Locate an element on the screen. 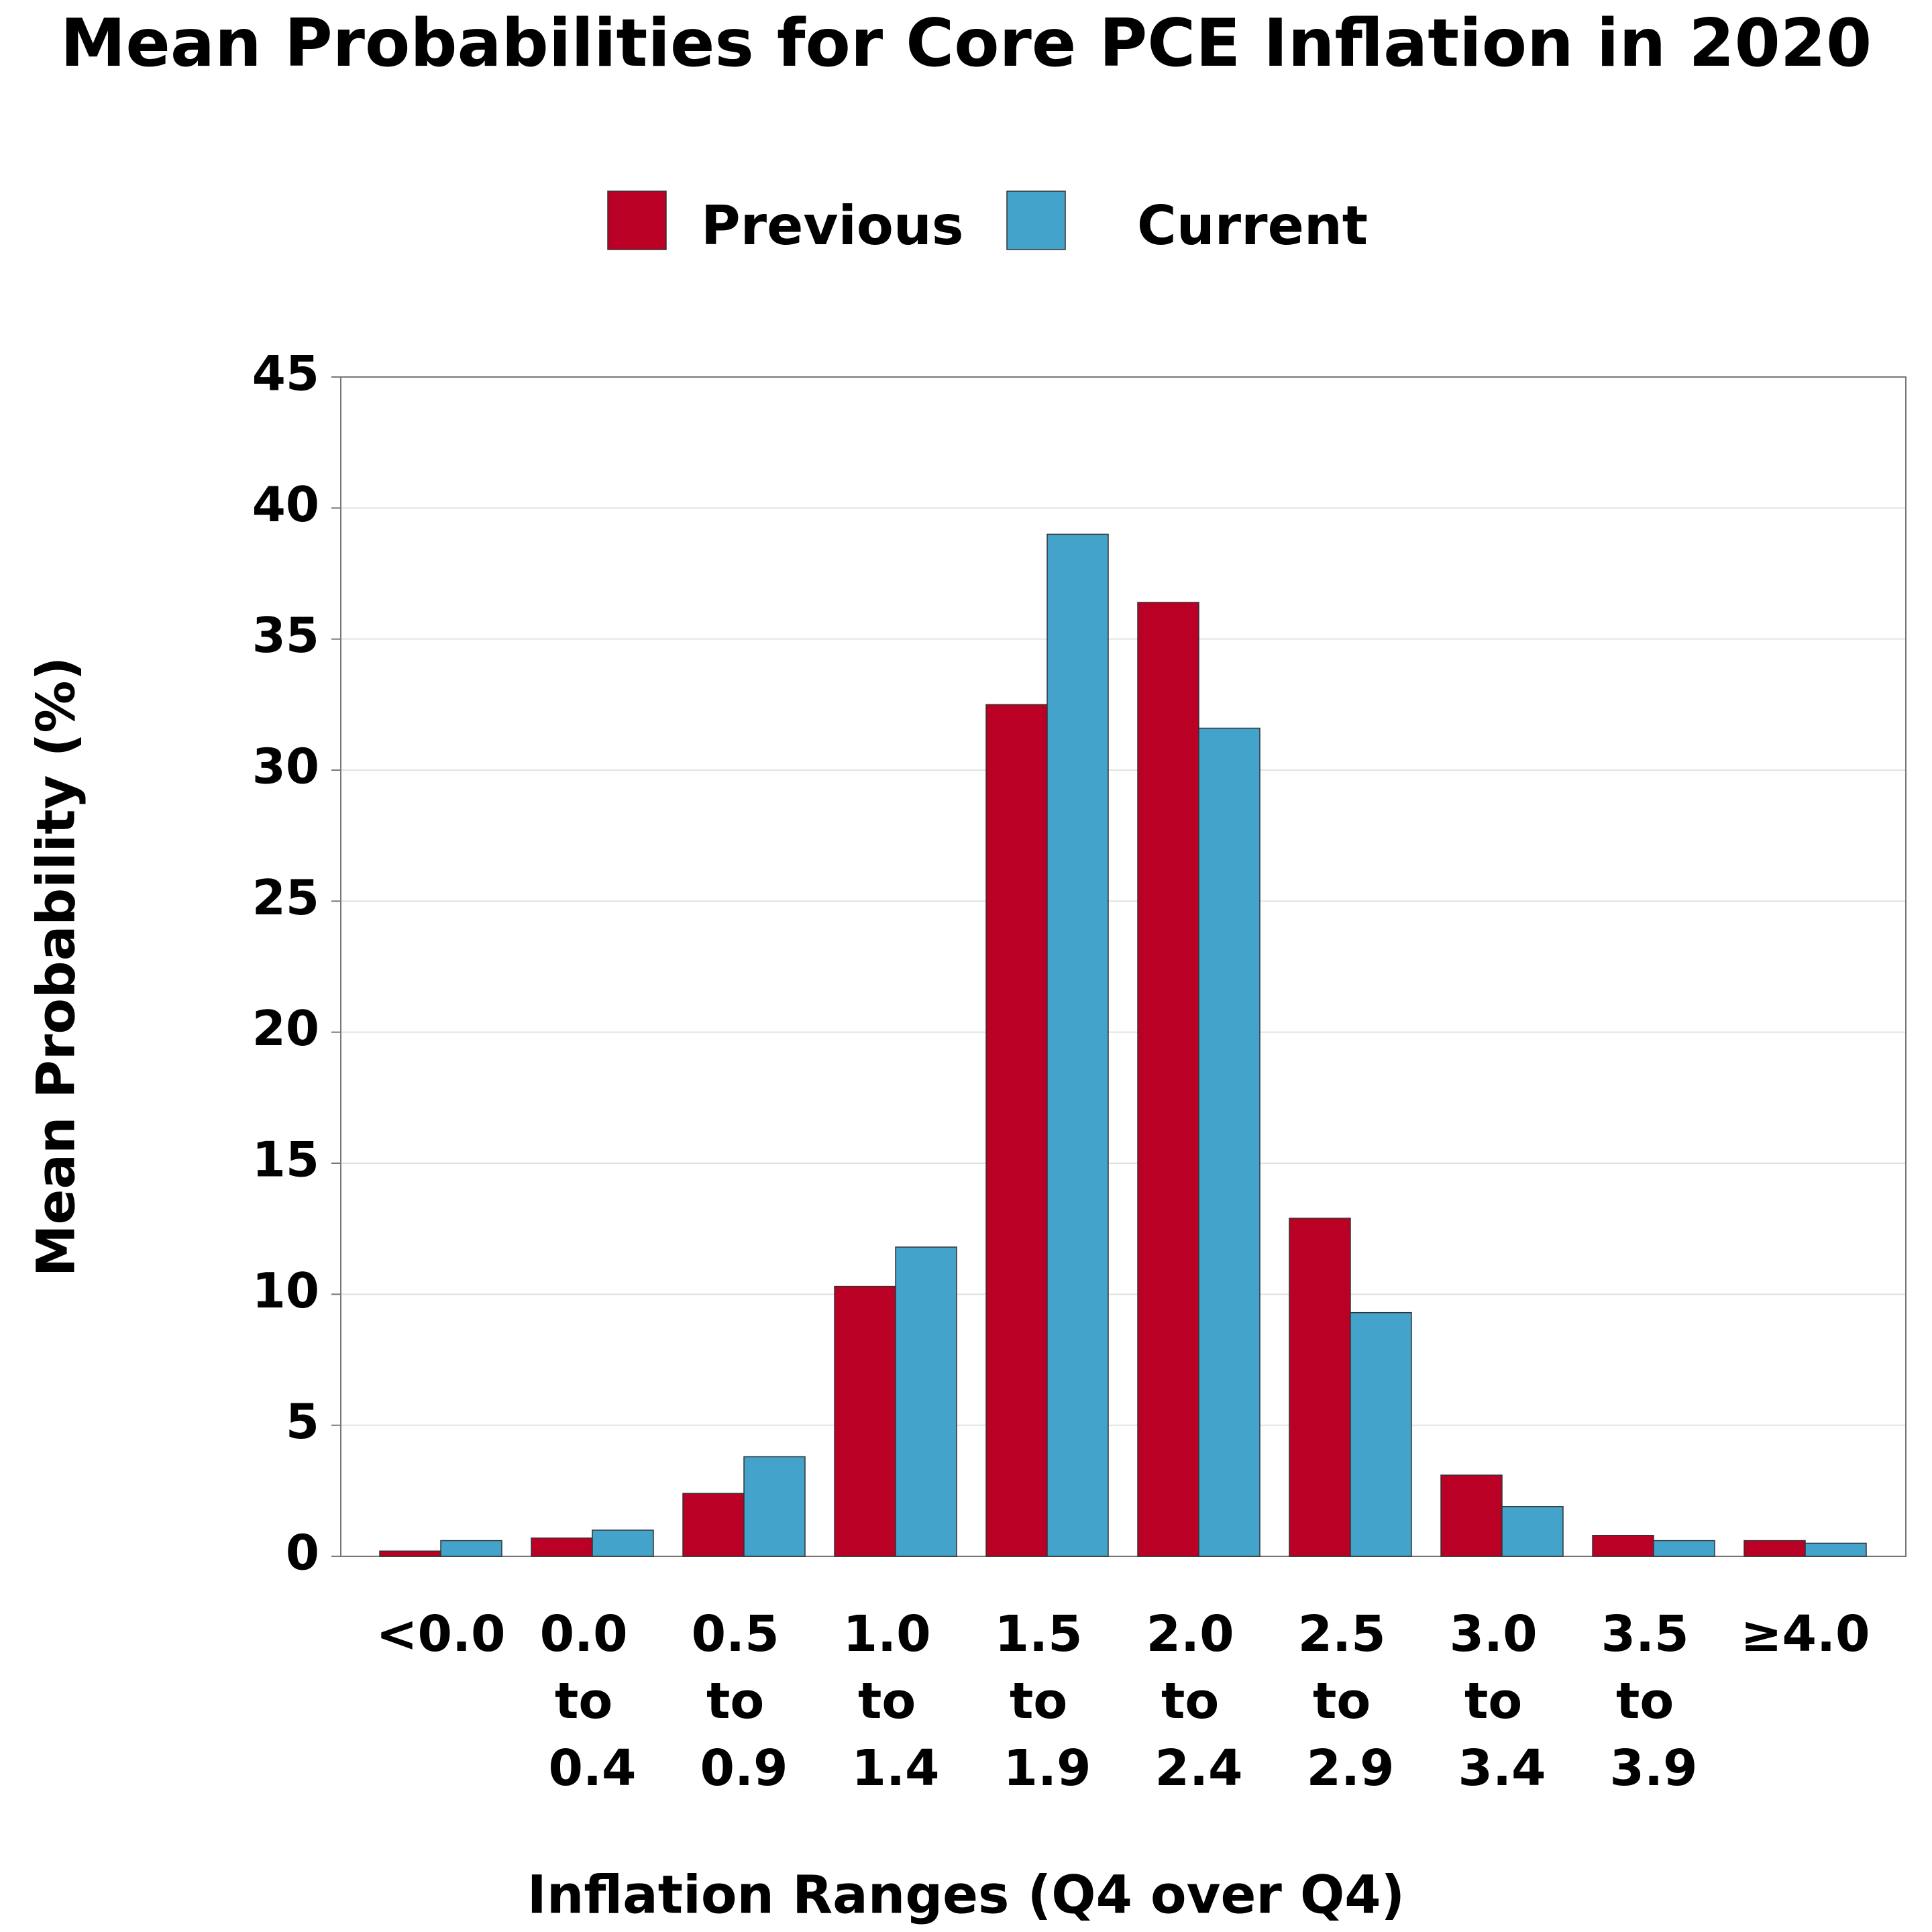 This screenshot has height=1932, width=1932. x-tick-label: <0.0 is located at coordinates (440, 1634).